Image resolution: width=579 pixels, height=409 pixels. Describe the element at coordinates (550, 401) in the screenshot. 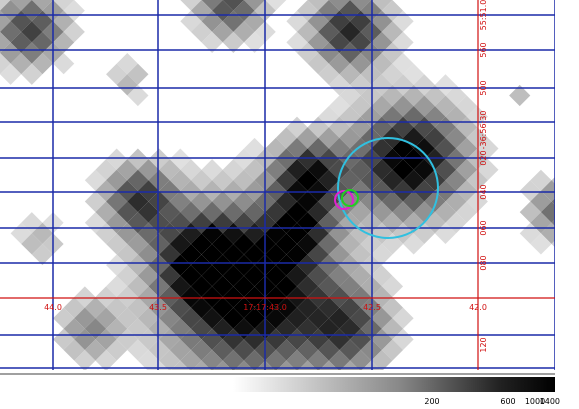

I see `colorbar-label: 1400` at that location.